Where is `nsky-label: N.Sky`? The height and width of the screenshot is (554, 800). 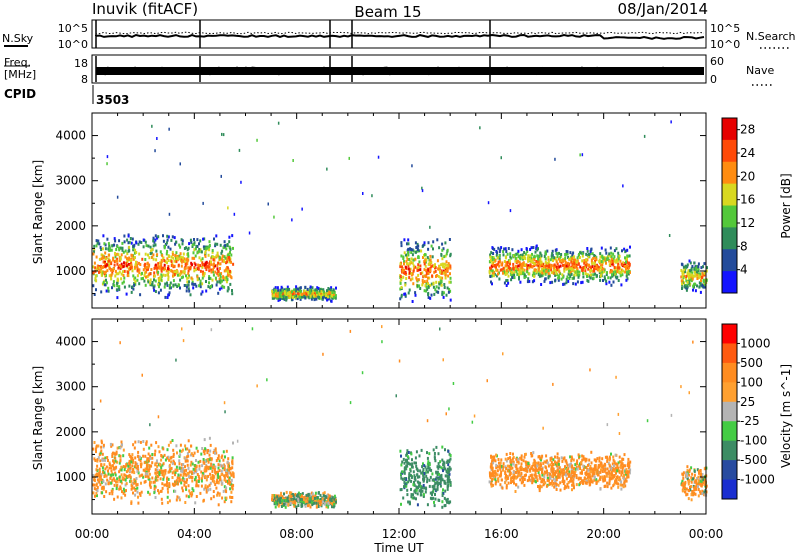
nsky-label: N.Sky is located at coordinates (18, 38).